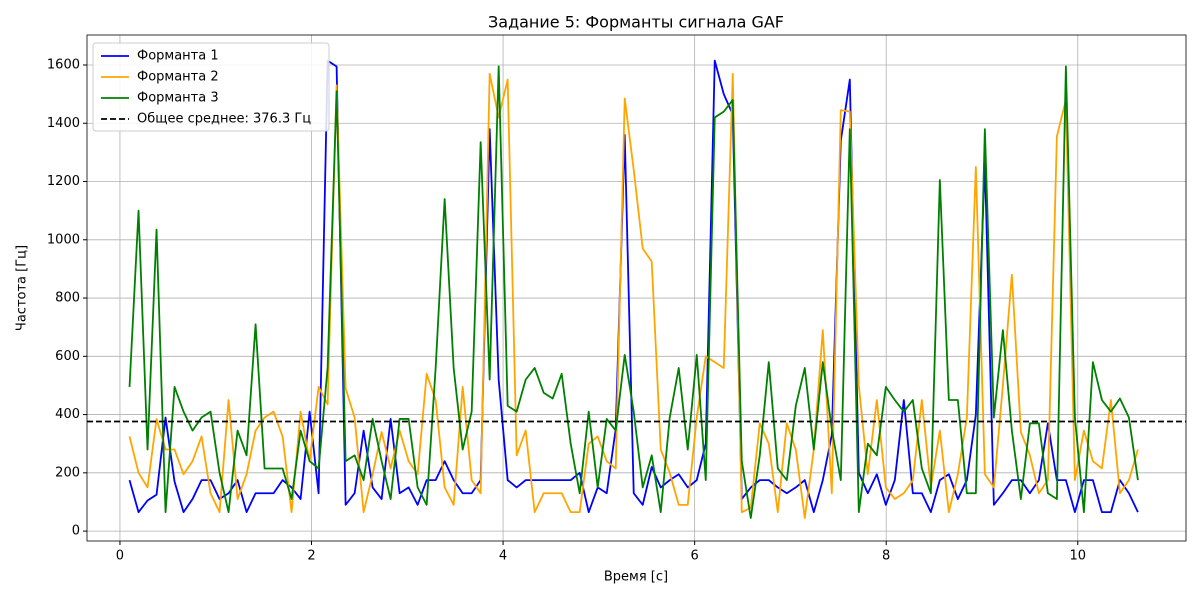  Describe the element at coordinates (1077, 556) in the screenshot. I see `x-tick-label: 10` at that location.